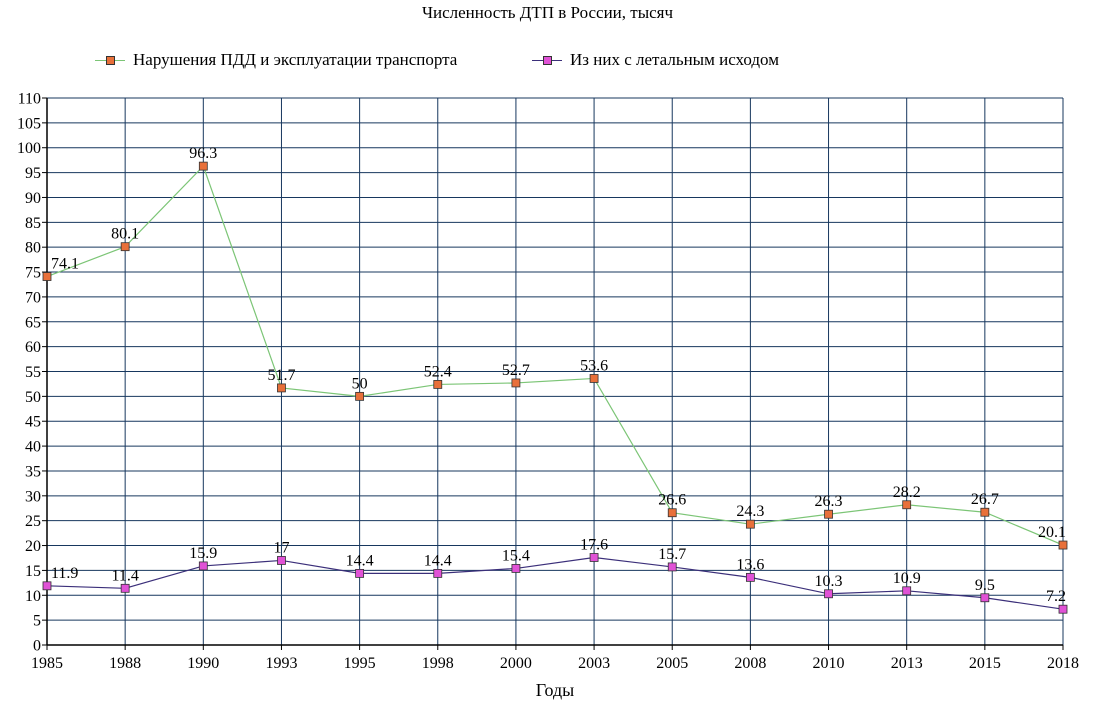 The height and width of the screenshot is (712, 1095). What do you see at coordinates (125, 234) in the screenshot?
I see `data-label: 80.1` at bounding box center [125, 234].